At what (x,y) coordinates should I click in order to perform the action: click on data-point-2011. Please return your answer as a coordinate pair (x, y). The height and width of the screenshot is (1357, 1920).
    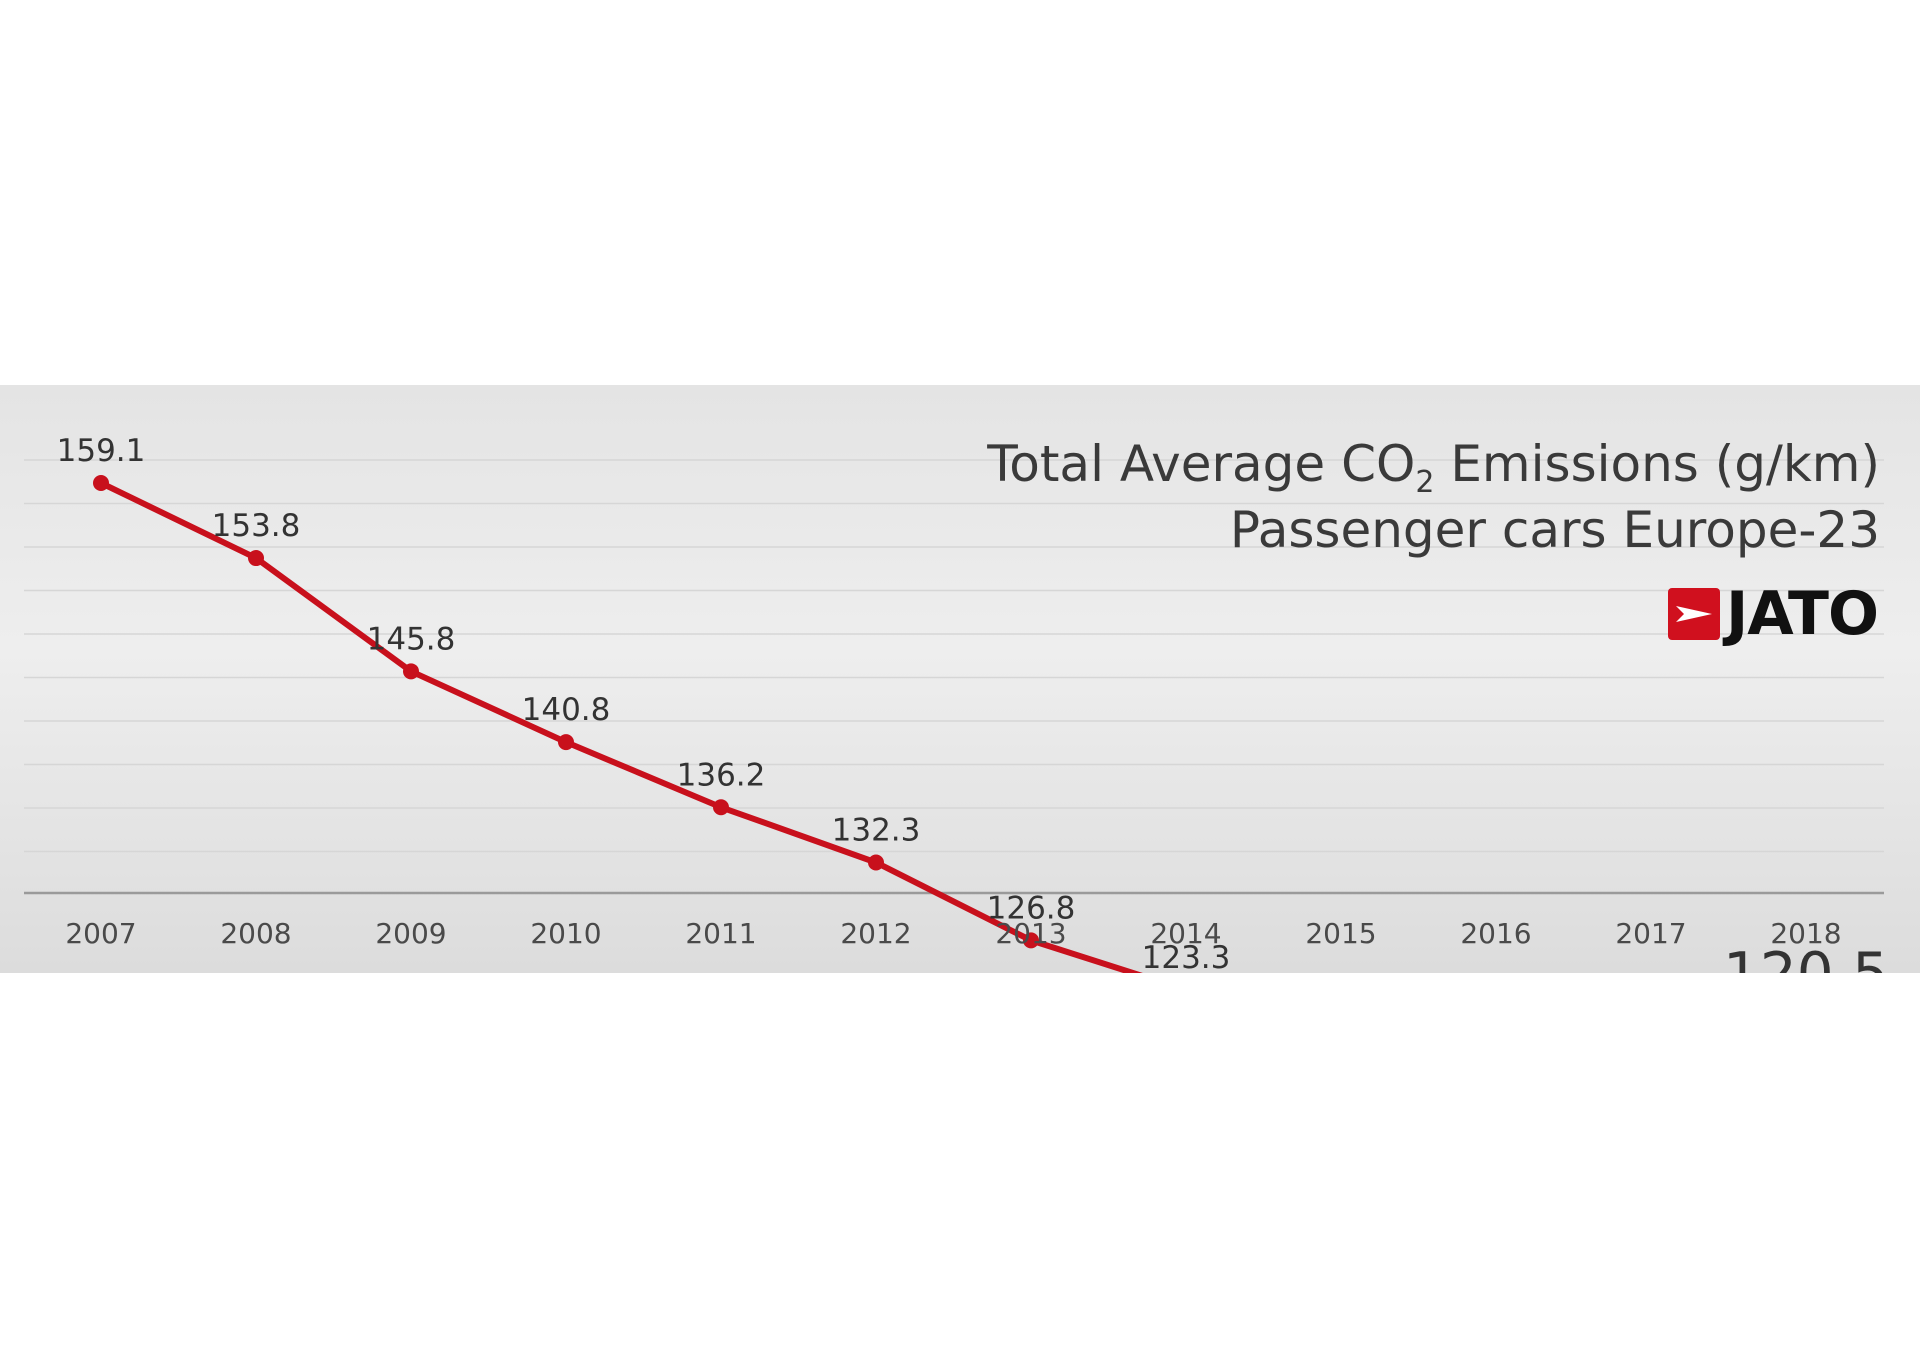
    Looking at the image, I should click on (721, 807).